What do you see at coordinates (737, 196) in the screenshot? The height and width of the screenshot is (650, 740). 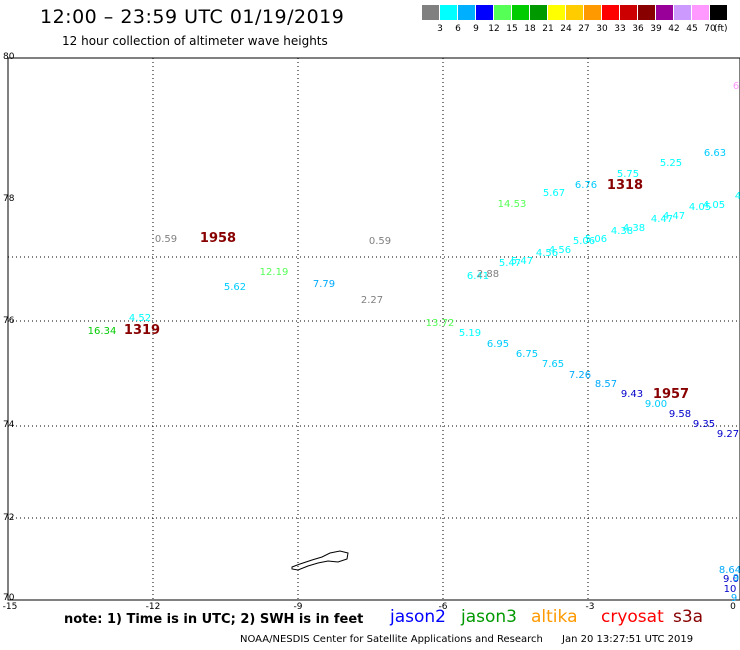 I see `wave-height-label: 4` at bounding box center [737, 196].